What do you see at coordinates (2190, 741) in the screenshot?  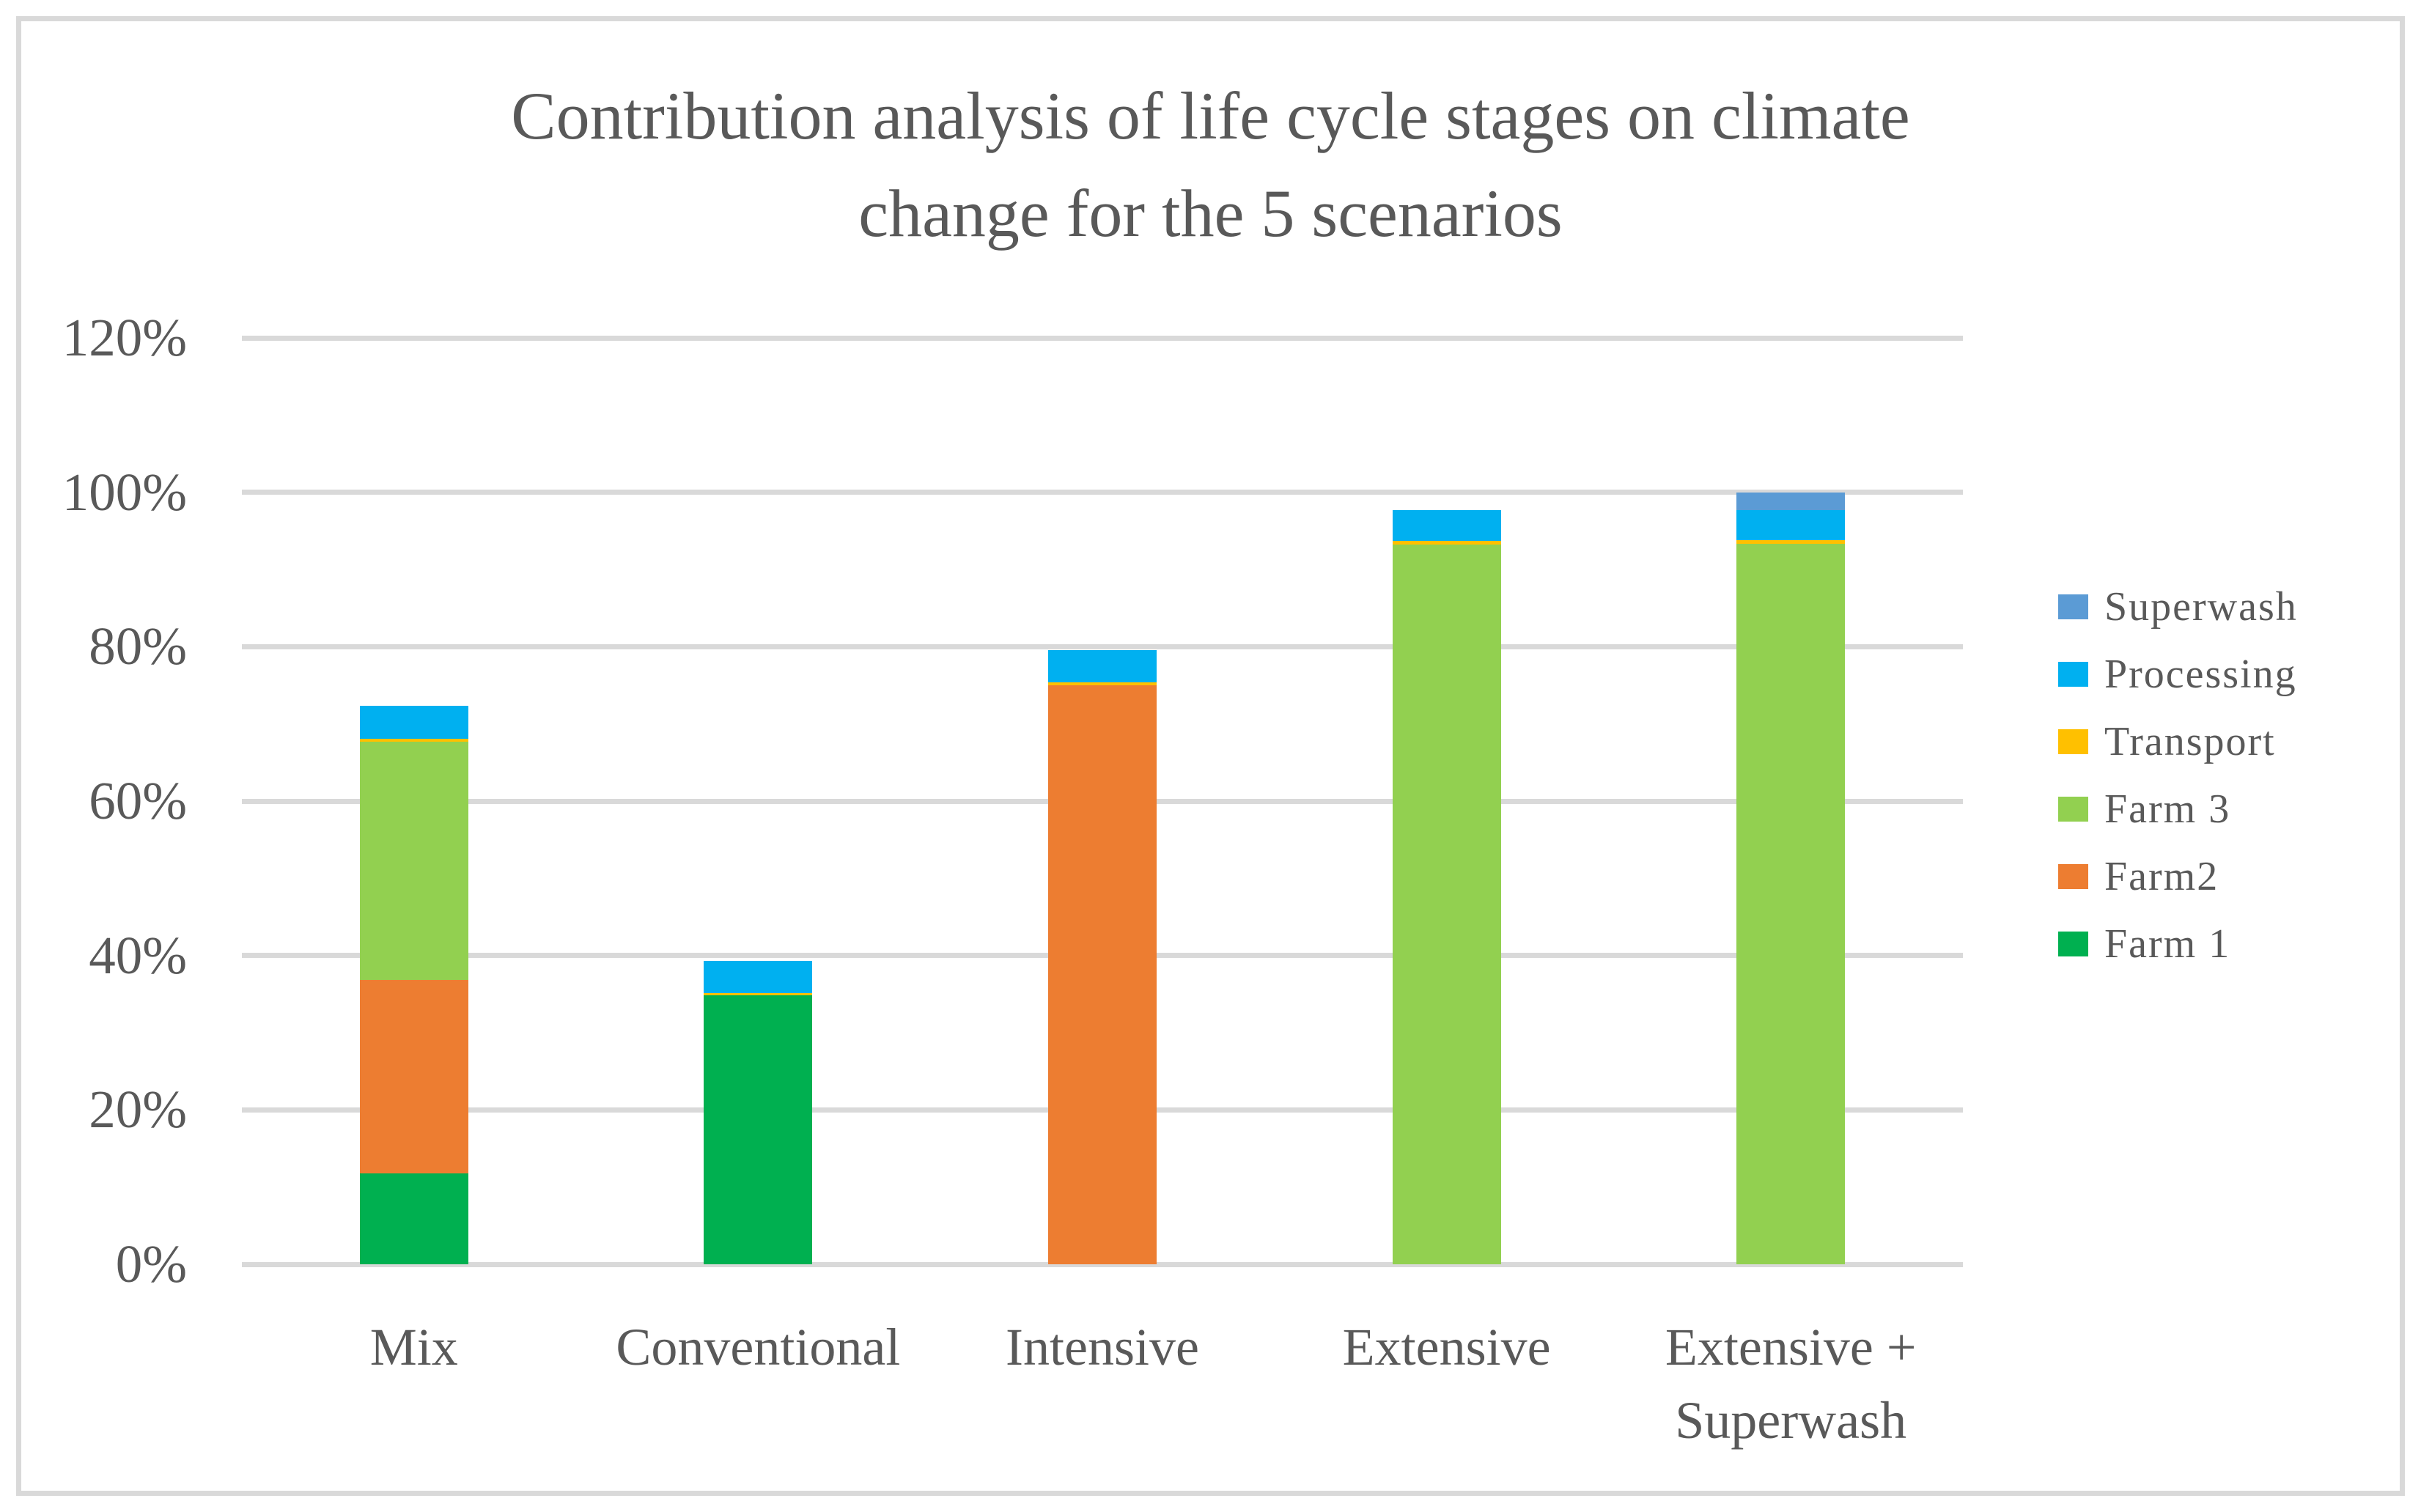 I see `legend-label-transport: Transport` at bounding box center [2190, 741].